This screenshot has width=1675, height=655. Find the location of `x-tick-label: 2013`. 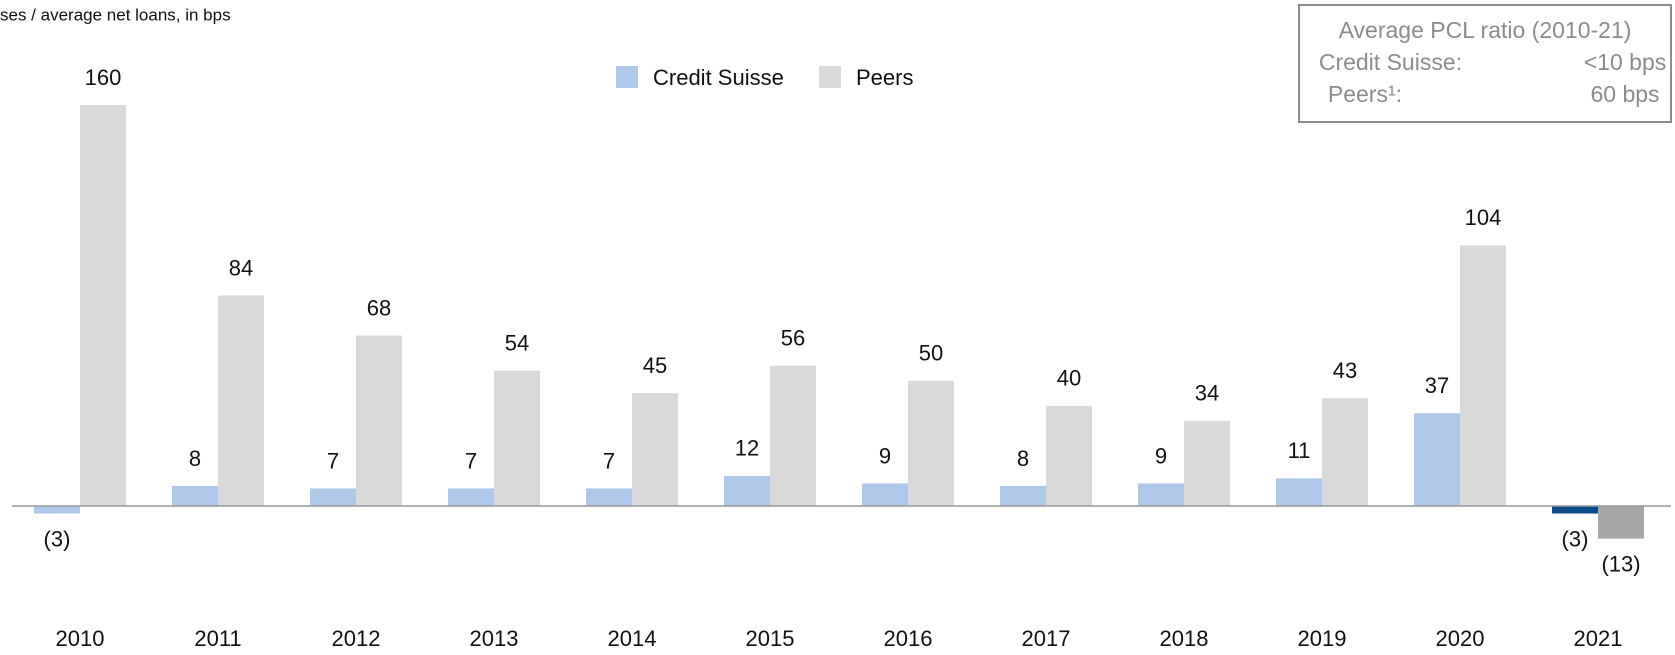

x-tick-label: 2013 is located at coordinates (494, 638).